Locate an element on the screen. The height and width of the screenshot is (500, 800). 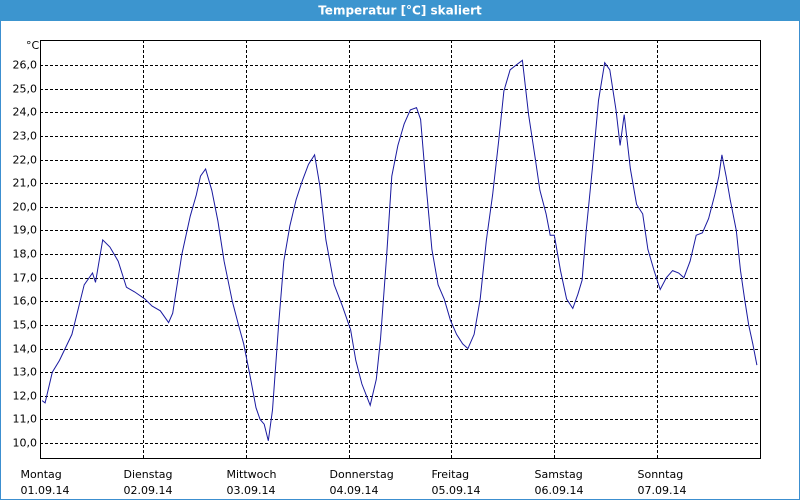
x-tick-day: Montag is located at coordinates (41, 474).